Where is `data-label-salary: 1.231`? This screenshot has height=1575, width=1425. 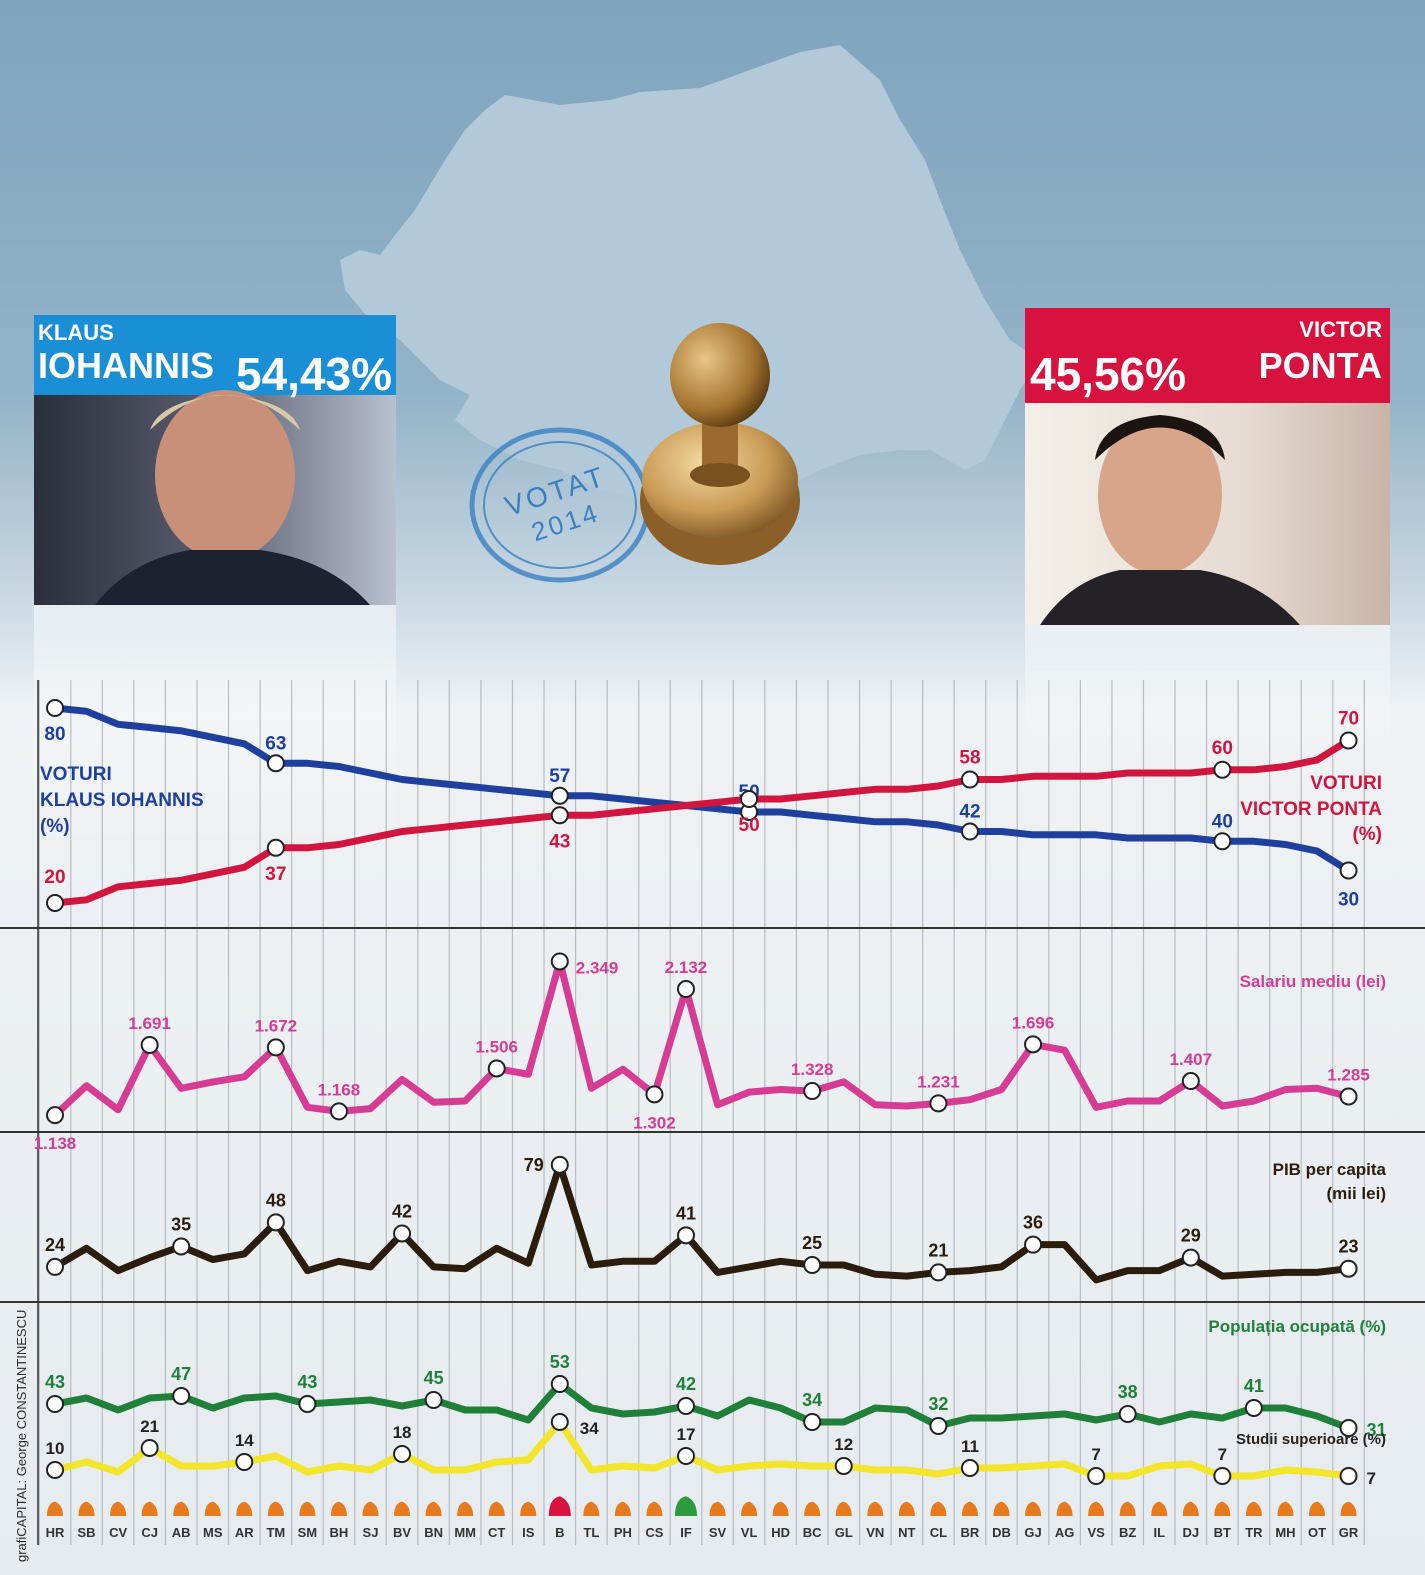 data-label-salary: 1.231 is located at coordinates (938, 1081).